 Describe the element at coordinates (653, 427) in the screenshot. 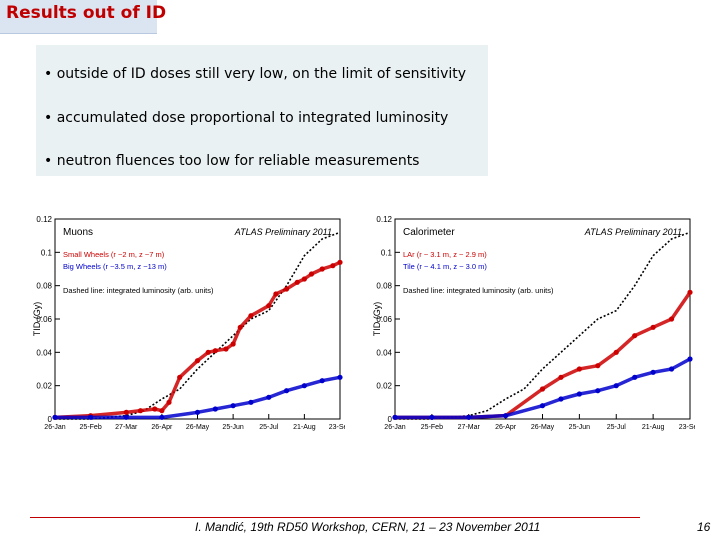

I see `calorimeter-xtick-label: 21-Aug` at that location.